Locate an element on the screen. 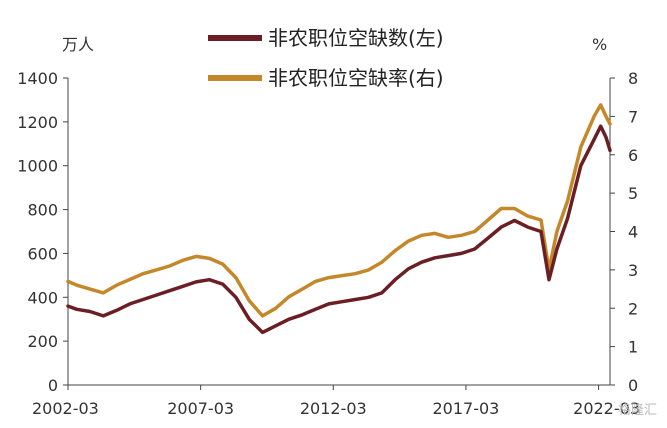 Image resolution: width=667 pixels, height=428 pixels. x-tick-label: 2022-03 is located at coordinates (606, 408).